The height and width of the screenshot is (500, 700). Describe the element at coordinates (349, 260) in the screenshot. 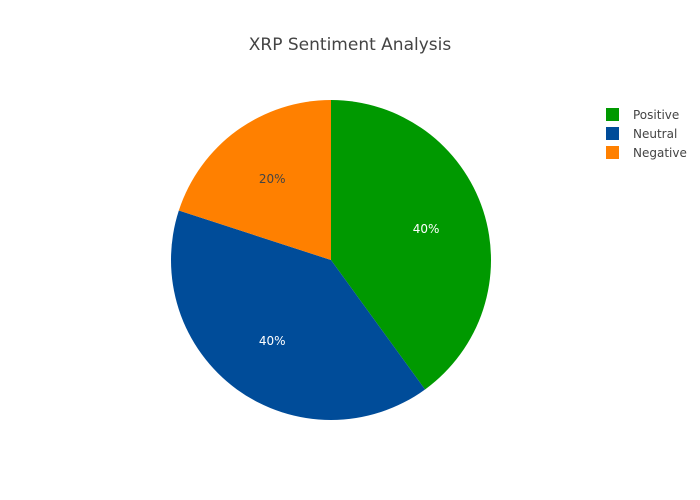

I see `pie-slice-labels: 40% 40% 20%` at that location.